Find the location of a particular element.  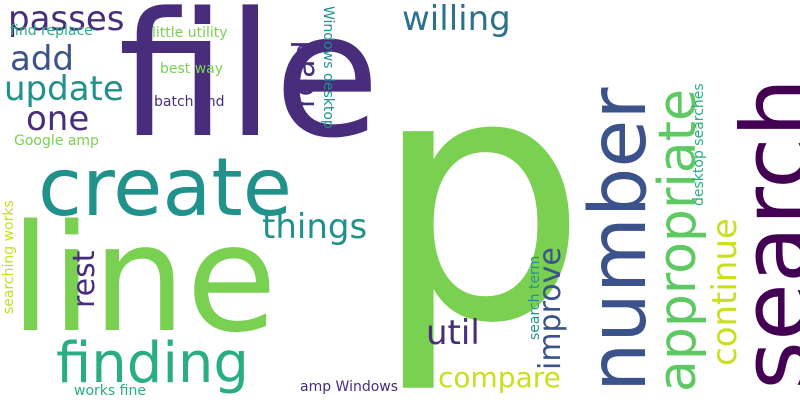

word-rest: rest is located at coordinates (84, 279).